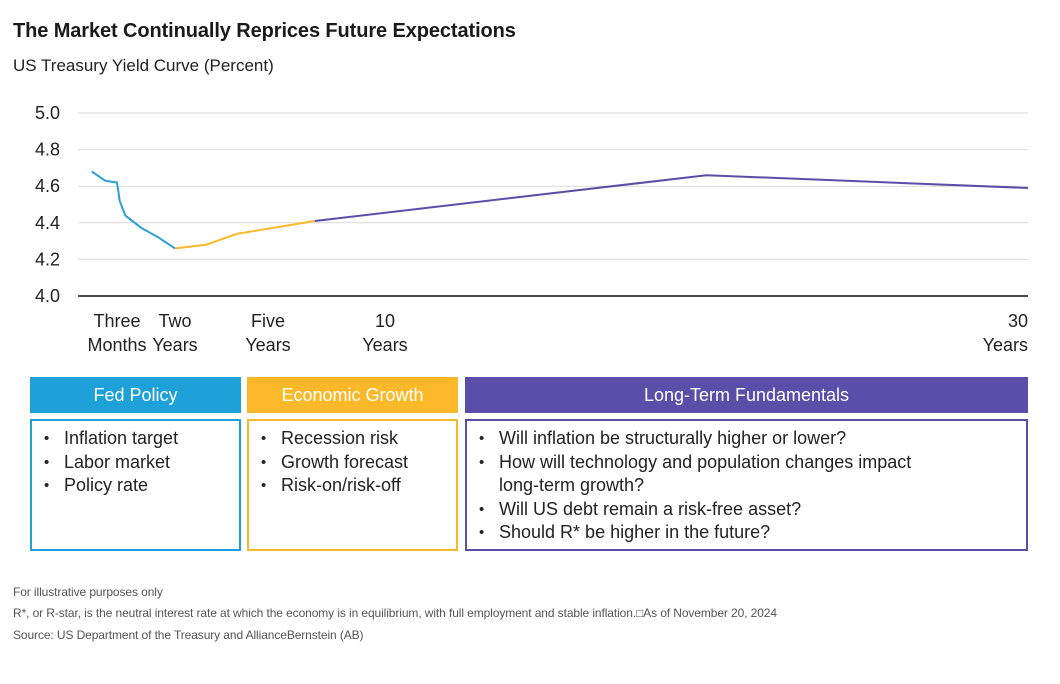 This screenshot has height=684, width=1060. What do you see at coordinates (143, 65) in the screenshot?
I see `chart-subtitle: US Treasury Yield Curve (Percent)` at bounding box center [143, 65].